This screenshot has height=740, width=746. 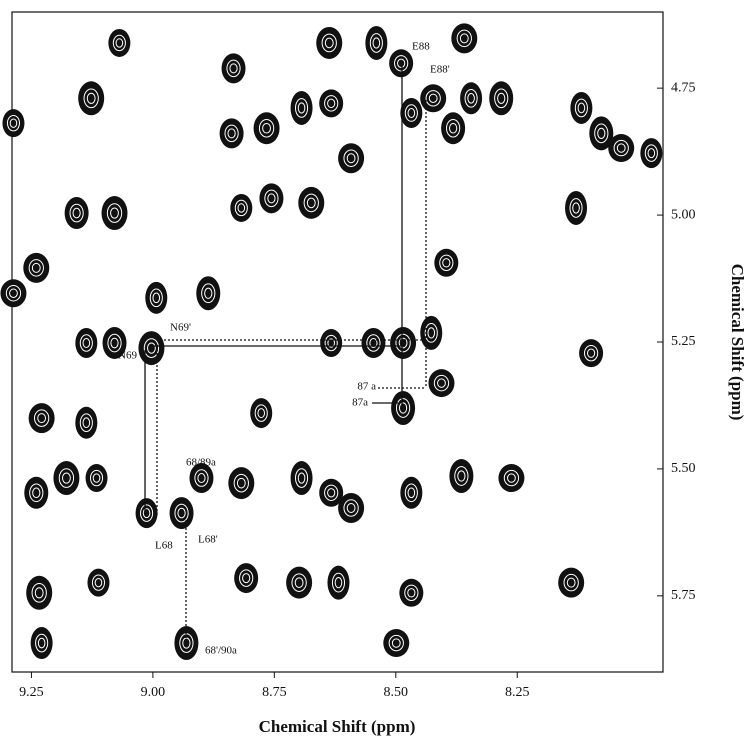 I want to click on peak-annotation: 87 a, so click(x=366, y=387).